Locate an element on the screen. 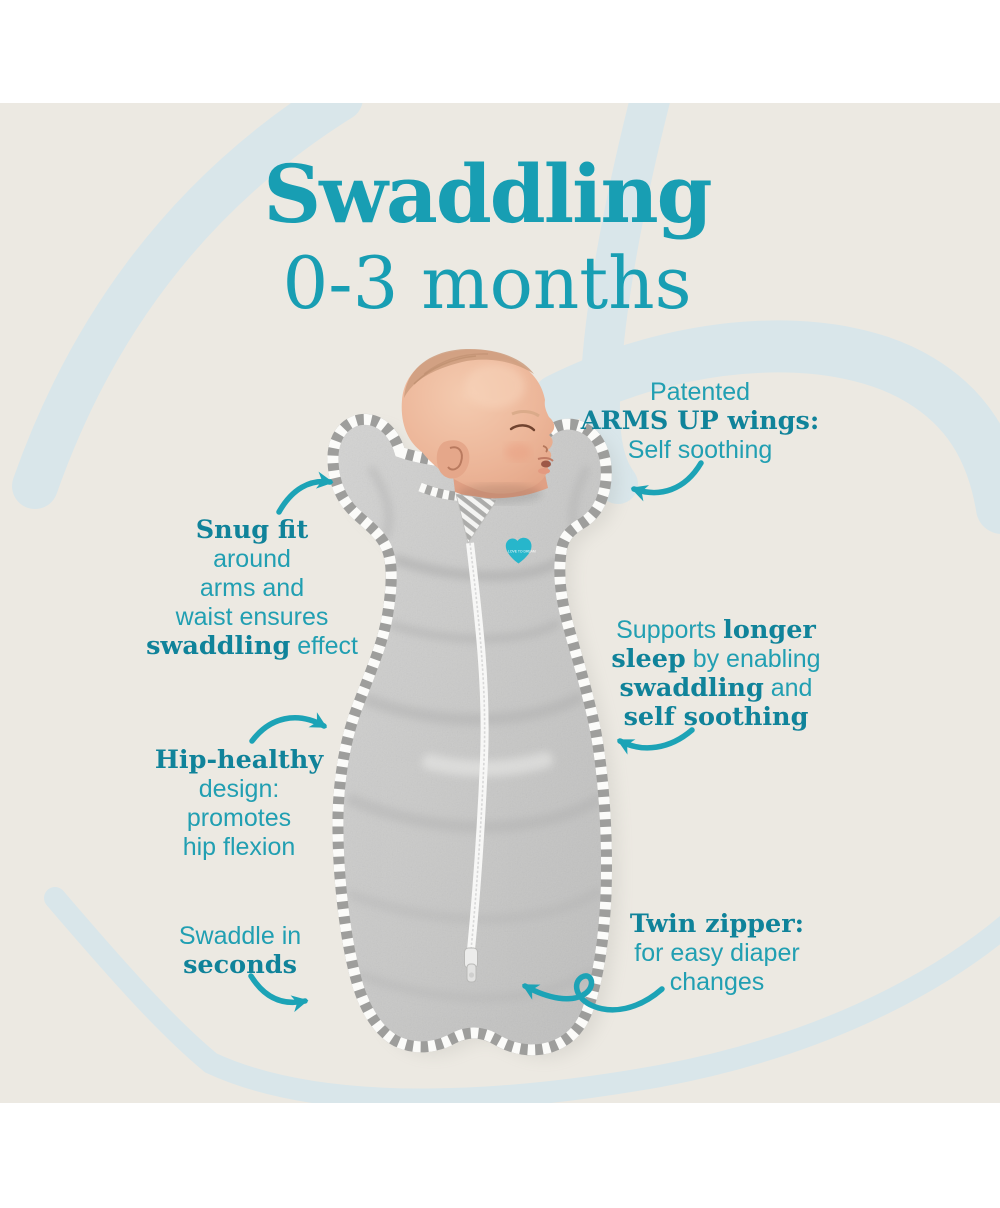 The width and height of the screenshot is (1000, 1208). callout-hip-healthy: Hip-healthy design: promotes hip flexion is located at coordinates (239, 804).